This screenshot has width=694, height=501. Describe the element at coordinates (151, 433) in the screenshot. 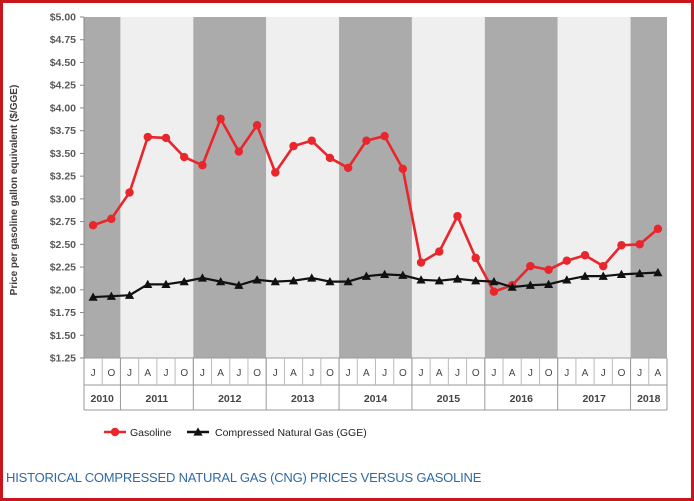

I see `legend-label: Gasoline` at that location.